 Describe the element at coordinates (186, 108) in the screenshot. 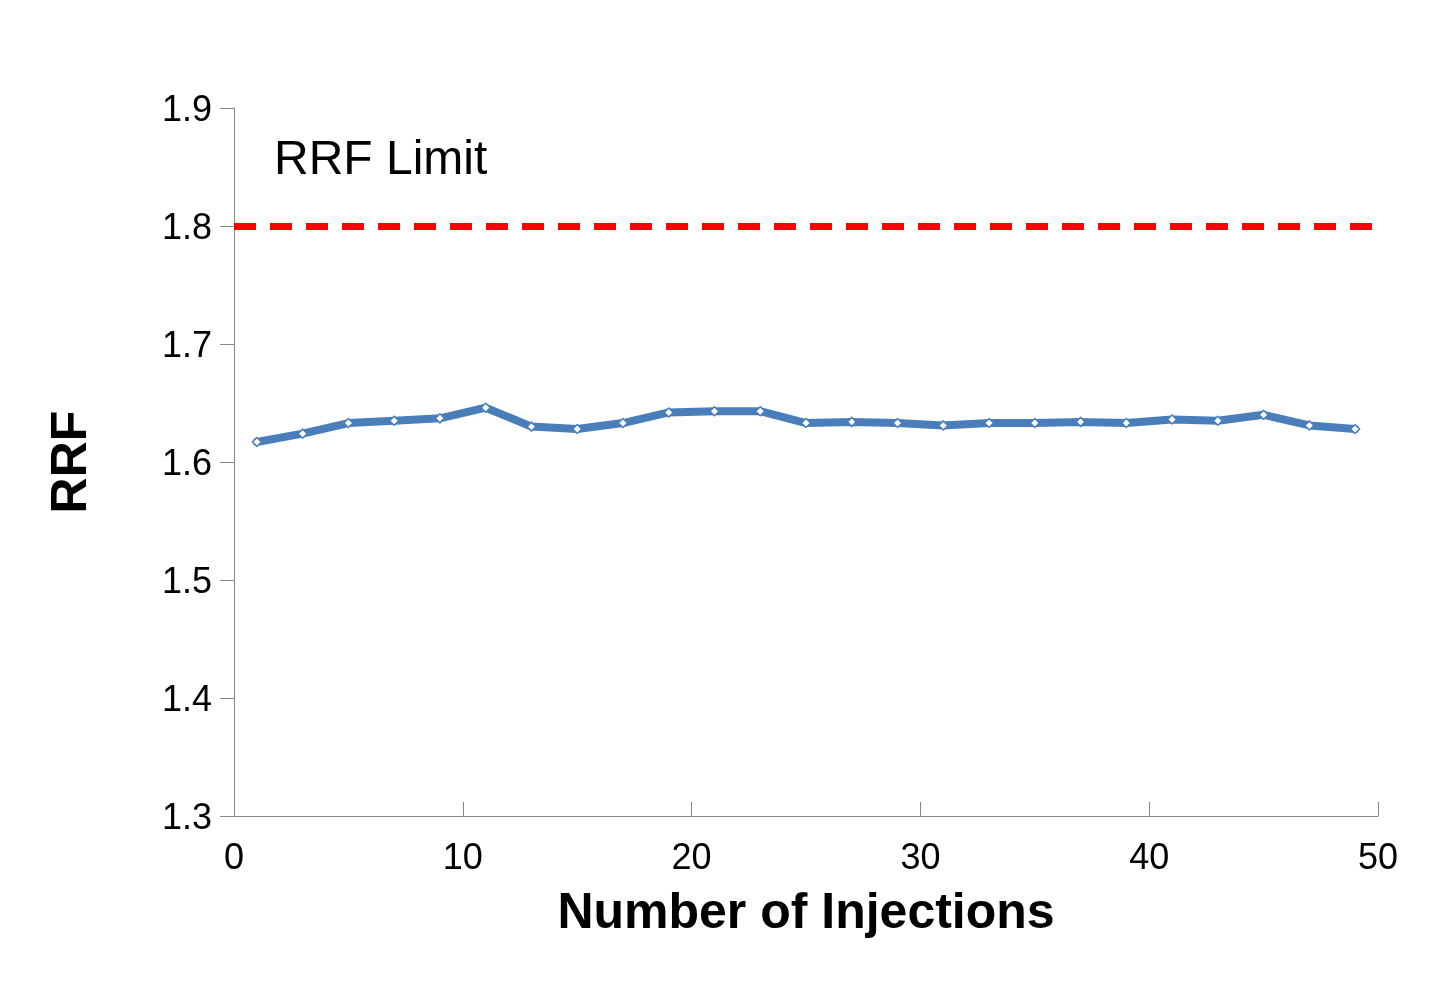

I see `y-tick-label: 1.9` at that location.